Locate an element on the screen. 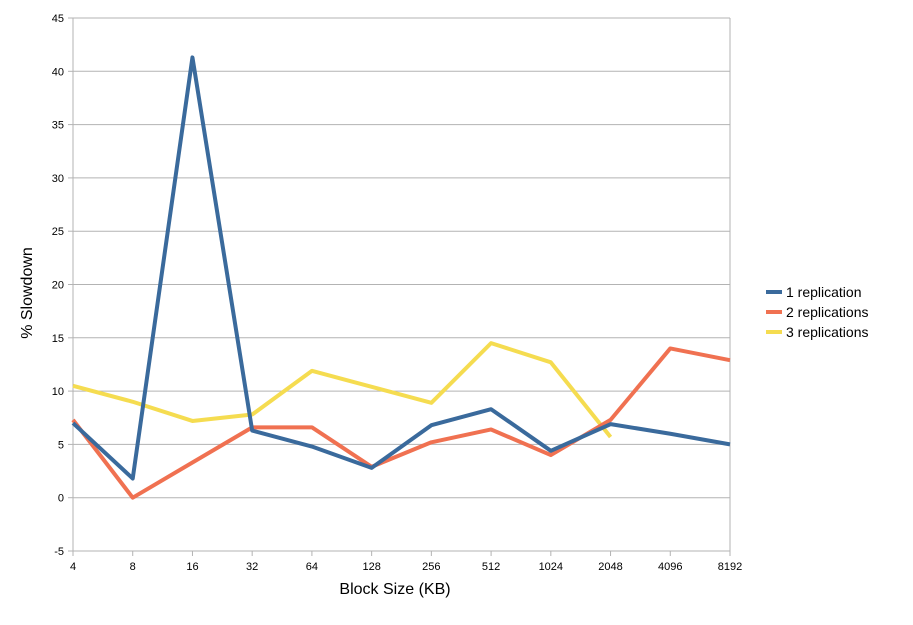 The width and height of the screenshot is (913, 625). x-tick-label: 128 is located at coordinates (371, 567).